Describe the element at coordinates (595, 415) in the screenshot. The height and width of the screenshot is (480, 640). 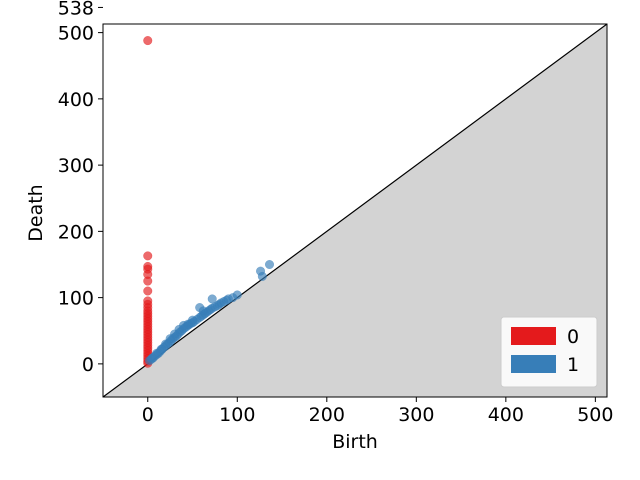
I see `x-tick-label-500: 500` at that location.